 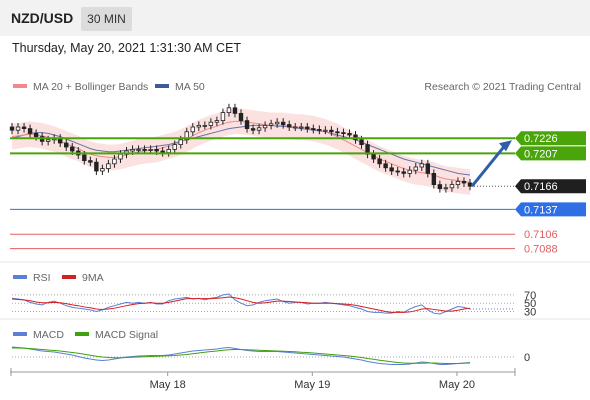 What do you see at coordinates (20, 334) in the screenshot?
I see `macd-legend-swatch` at bounding box center [20, 334].